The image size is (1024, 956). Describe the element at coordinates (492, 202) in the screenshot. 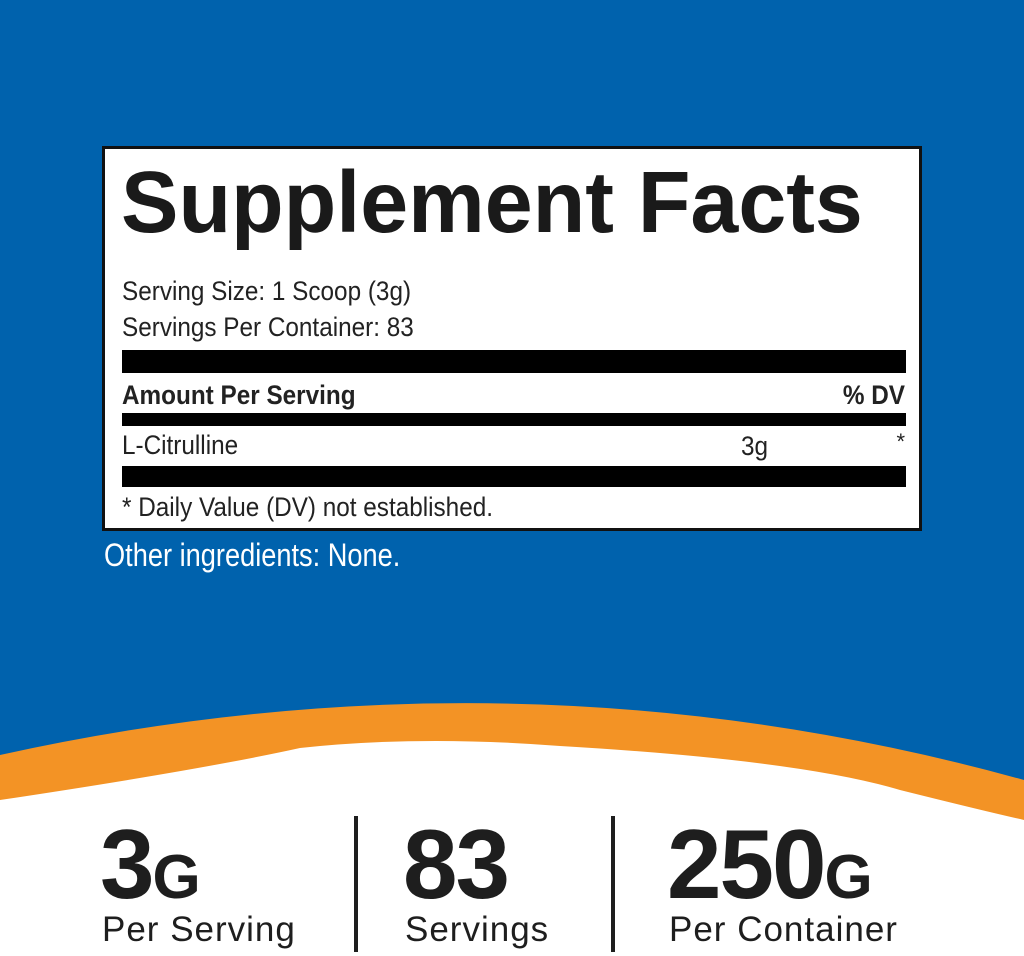

I see `panel-title: Supplement Facts` at that location.